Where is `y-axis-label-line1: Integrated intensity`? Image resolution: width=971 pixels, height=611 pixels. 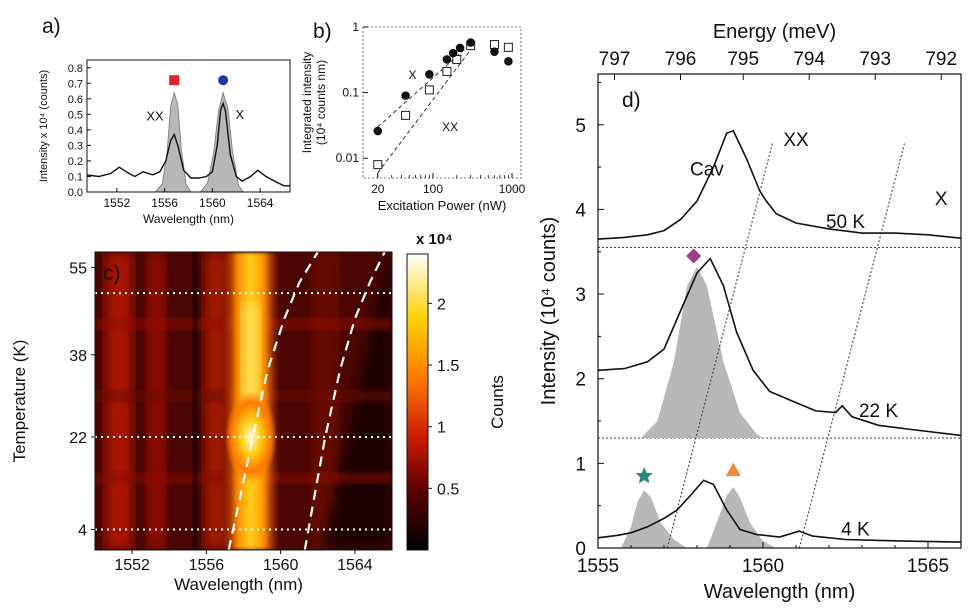 y-axis-label-line1: Integrated intensity is located at coordinates (307, 102).